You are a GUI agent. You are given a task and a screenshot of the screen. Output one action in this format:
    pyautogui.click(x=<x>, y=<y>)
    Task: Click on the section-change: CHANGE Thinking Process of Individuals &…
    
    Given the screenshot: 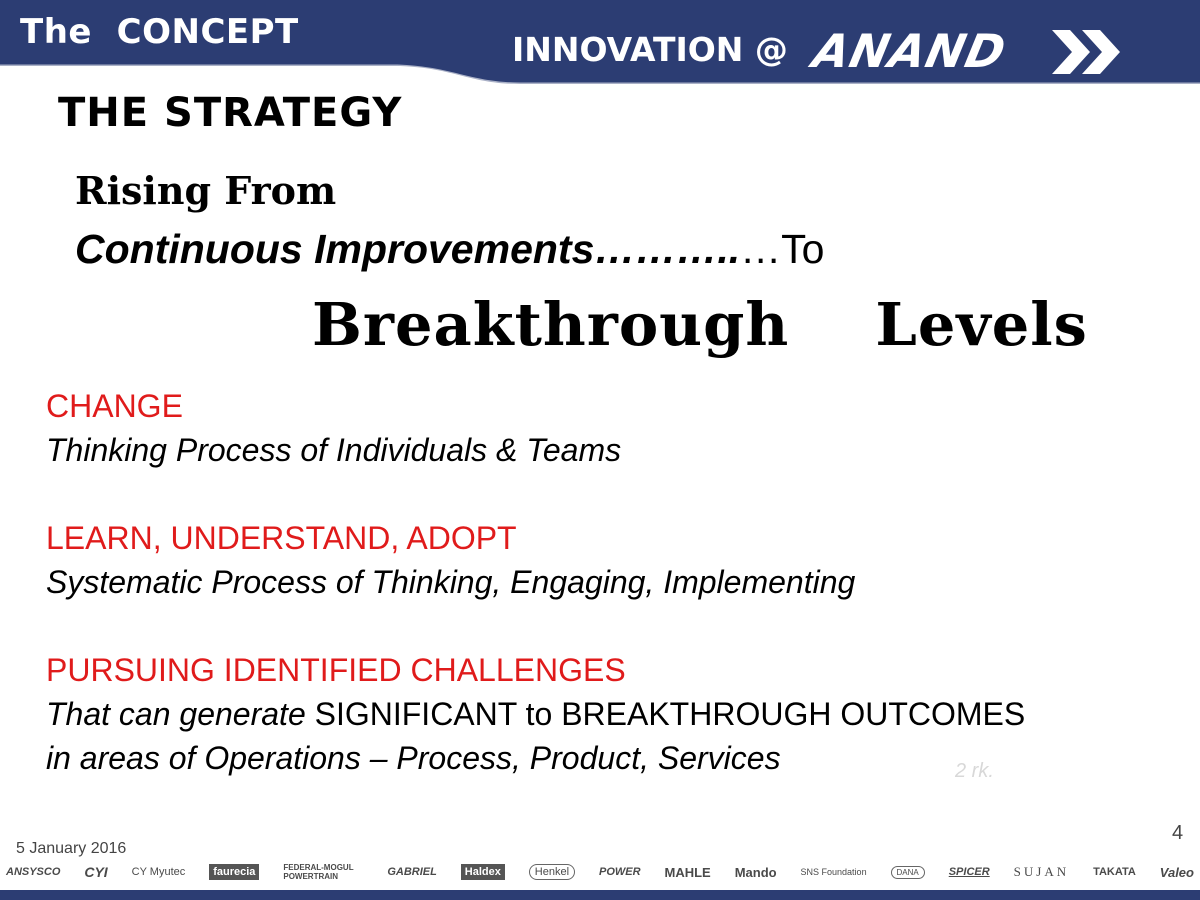 What is the action you would take?
    pyautogui.click(x=333, y=428)
    